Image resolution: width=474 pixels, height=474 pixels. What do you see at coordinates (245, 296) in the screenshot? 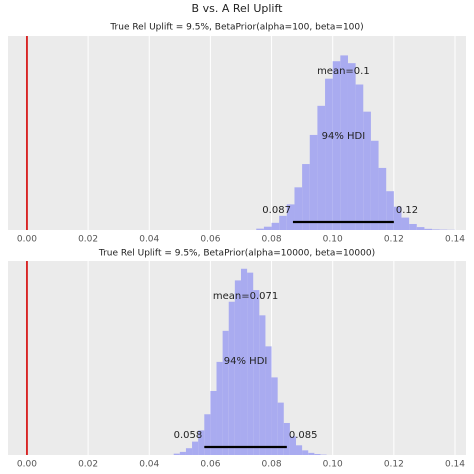
I see `mean-label: mean=0.071` at bounding box center [245, 296].